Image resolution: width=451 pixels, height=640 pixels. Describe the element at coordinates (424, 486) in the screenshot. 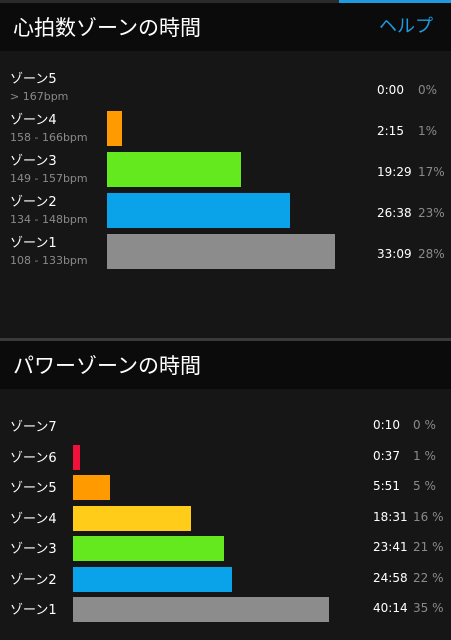

I see `power-zone-5-percent: 5 %` at that location.